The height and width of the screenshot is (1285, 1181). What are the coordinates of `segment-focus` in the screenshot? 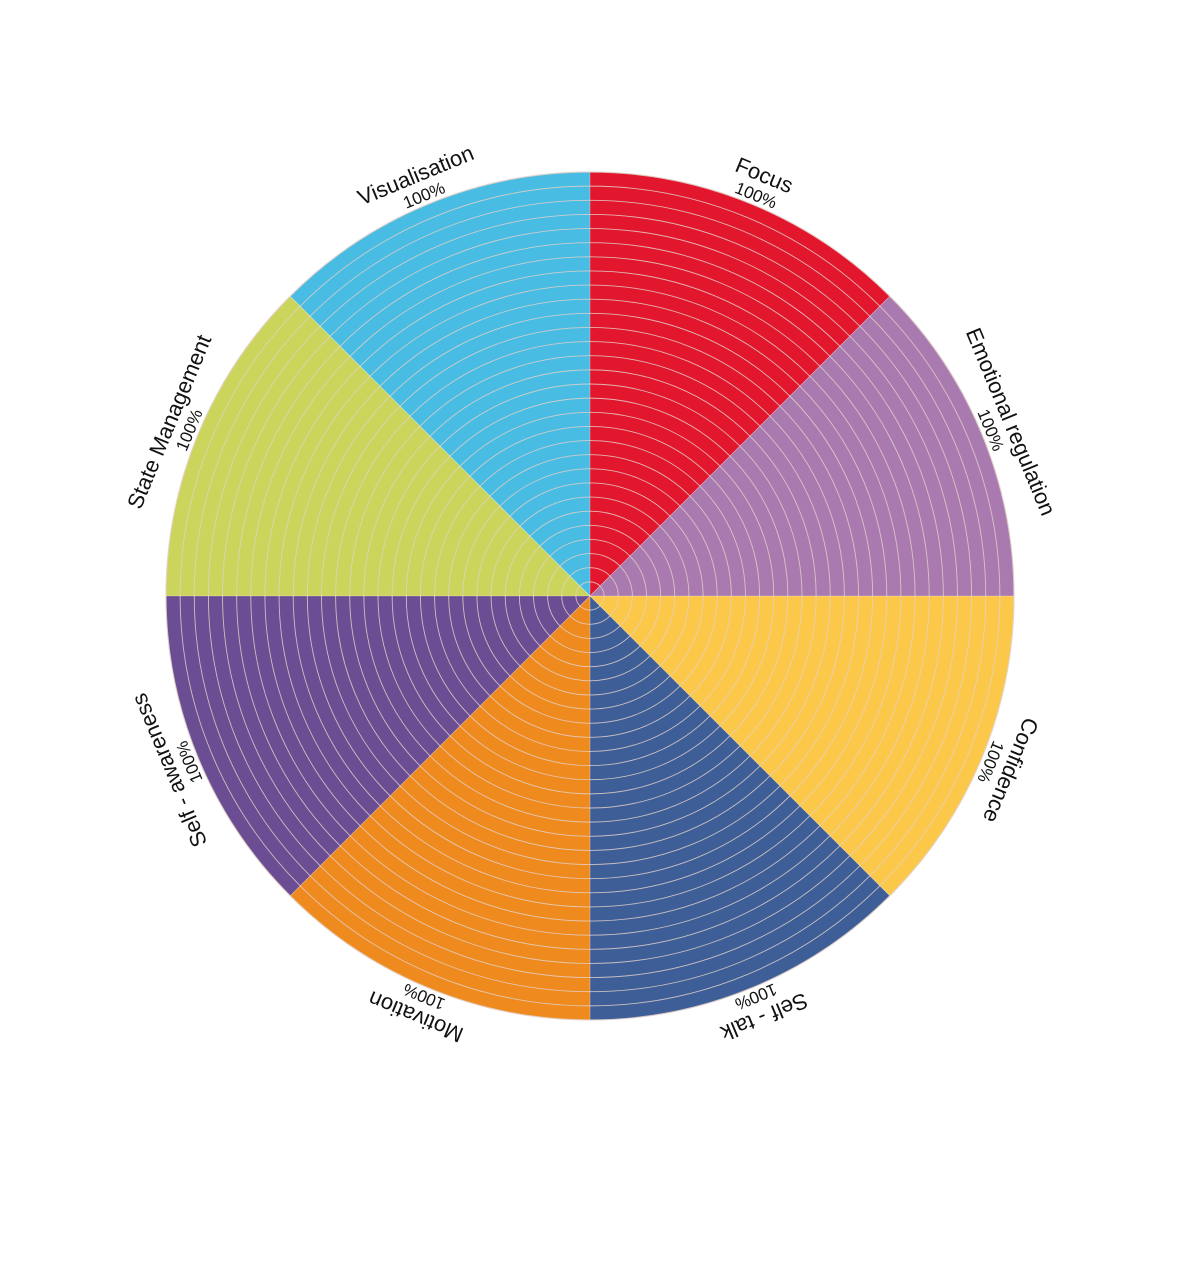 It's located at (740, 384).